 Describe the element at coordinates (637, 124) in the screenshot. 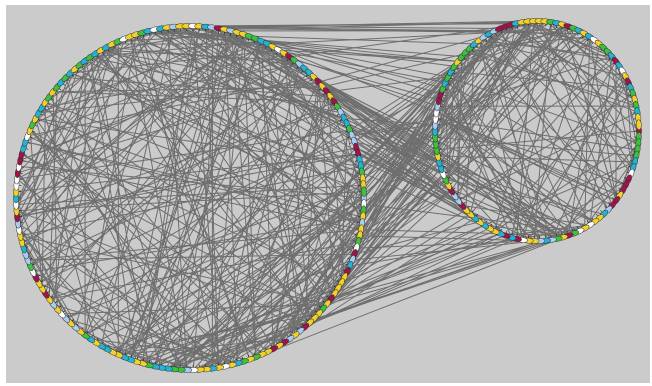

I see `node` at that location.